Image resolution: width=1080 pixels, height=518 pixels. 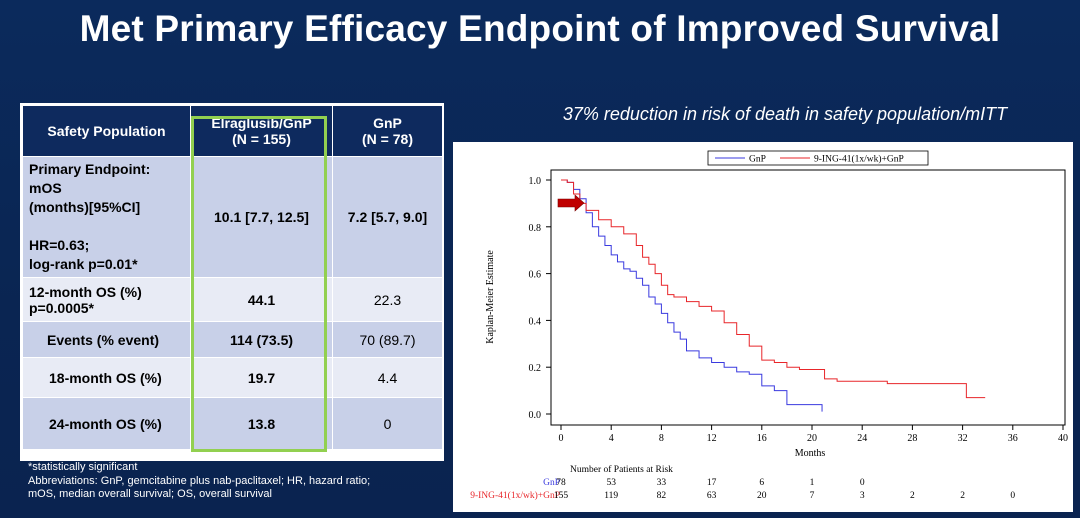 What do you see at coordinates (261, 423) in the screenshot?
I see `row-24month-elraglusib: 13.8` at bounding box center [261, 423].